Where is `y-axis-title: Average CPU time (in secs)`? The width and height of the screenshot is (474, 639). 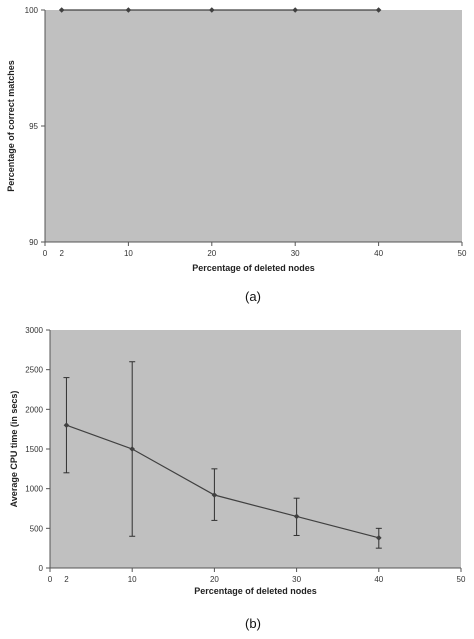
y-axis-title: Average CPU time (in secs) is located at coordinates (14, 449).